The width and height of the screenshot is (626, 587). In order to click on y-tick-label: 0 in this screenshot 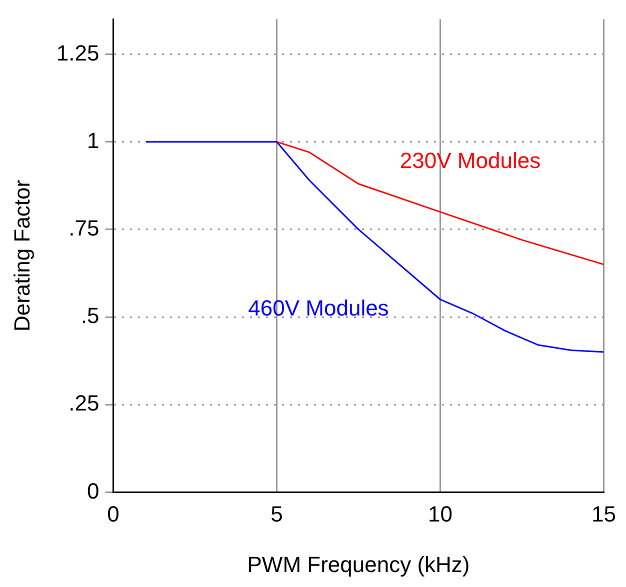, I will do `click(93, 491)`.